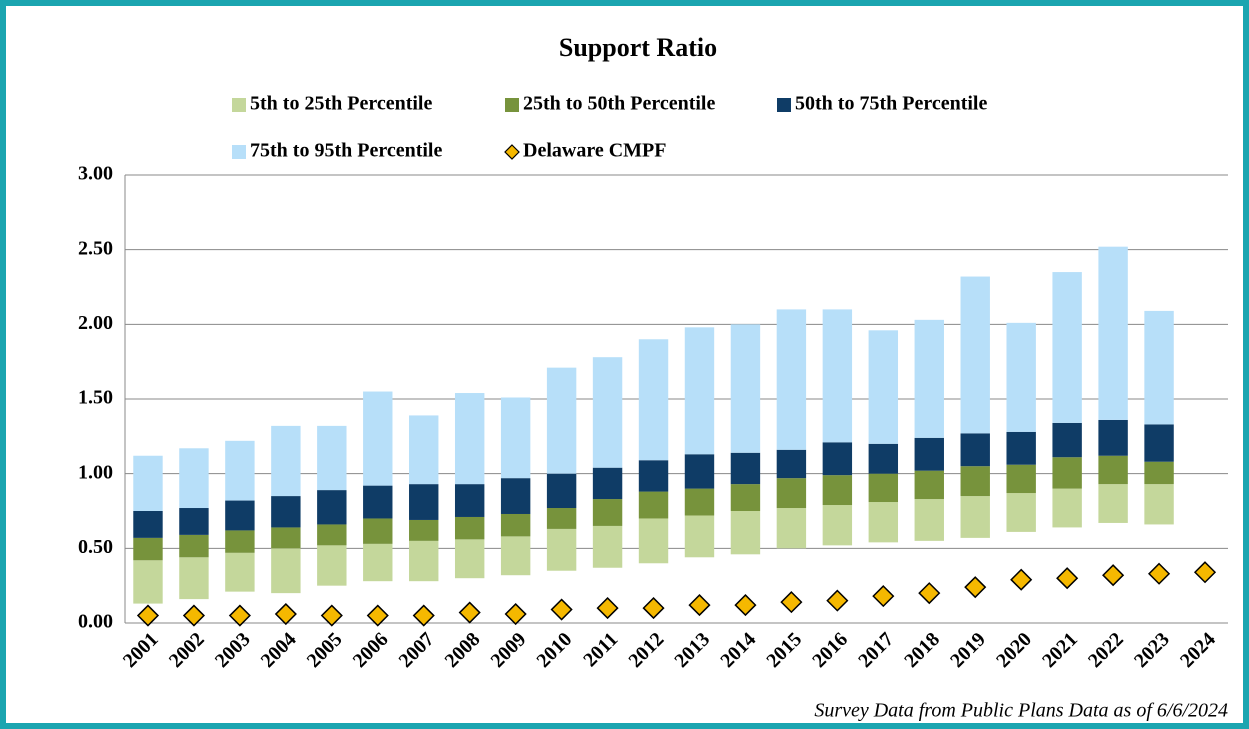 This screenshot has height=729, width=1249. I want to click on legend-label: 25th to 50th Percentile, so click(619, 104).